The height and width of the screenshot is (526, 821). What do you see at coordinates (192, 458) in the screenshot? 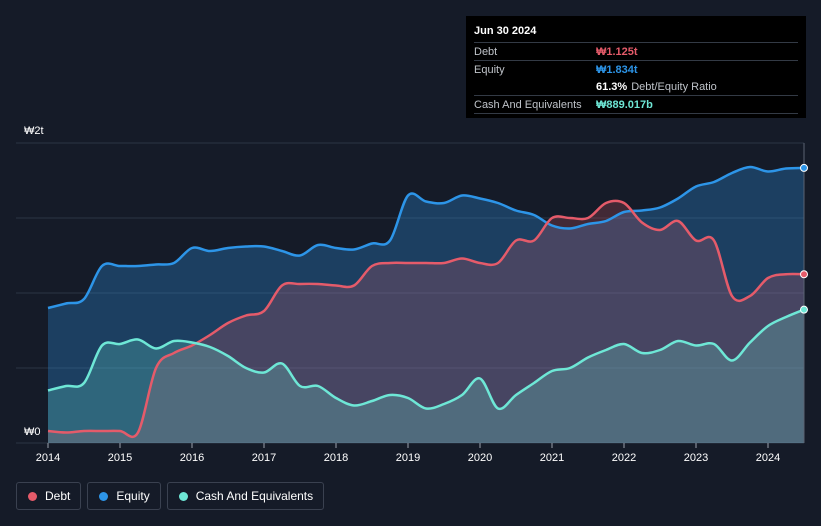
I see `x-tick-label: 2016` at bounding box center [192, 458].